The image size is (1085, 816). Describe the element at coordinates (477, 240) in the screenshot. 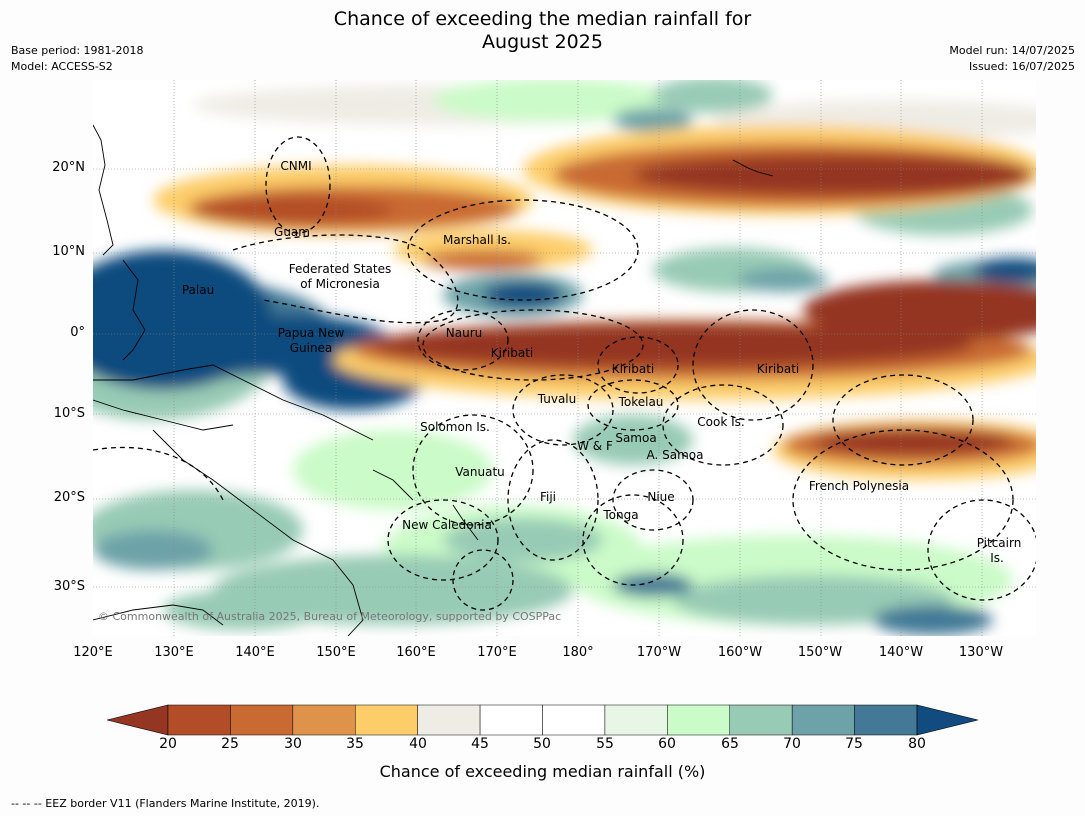

I see `place-label: Marshall Is.` at that location.